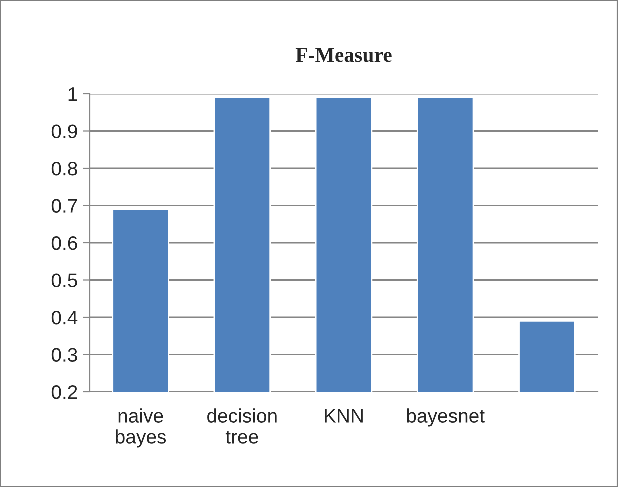 The image size is (618, 487). Describe the element at coordinates (65, 355) in the screenshot. I see `y-tick-label: 0.3` at that location.